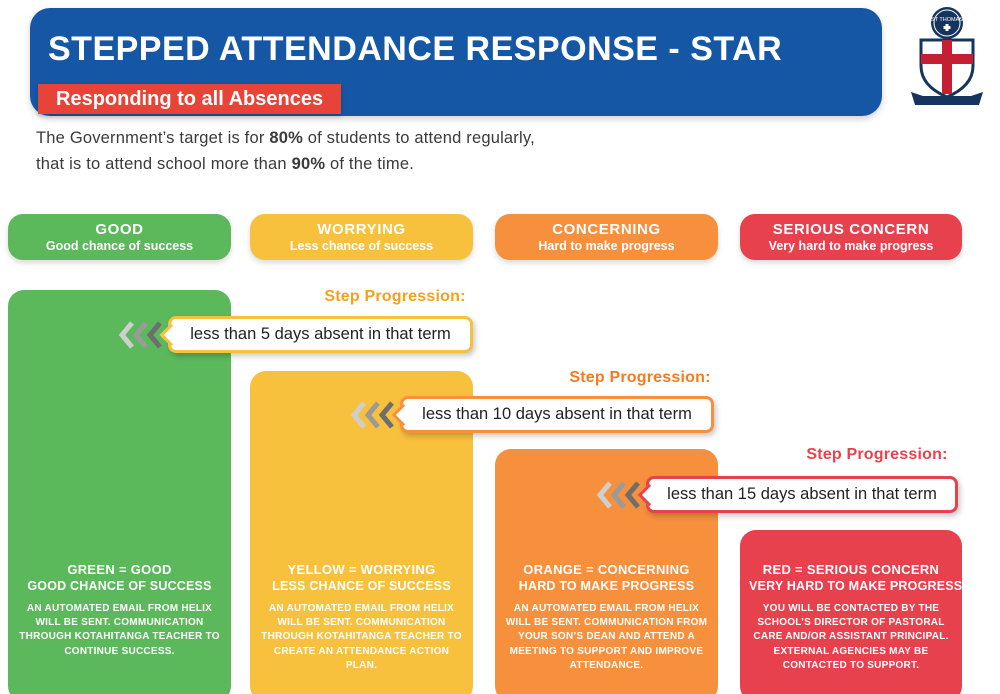 This screenshot has width=1000, height=694. I want to click on step-callout-text: less than 10 days absent in that term, so click(557, 414).